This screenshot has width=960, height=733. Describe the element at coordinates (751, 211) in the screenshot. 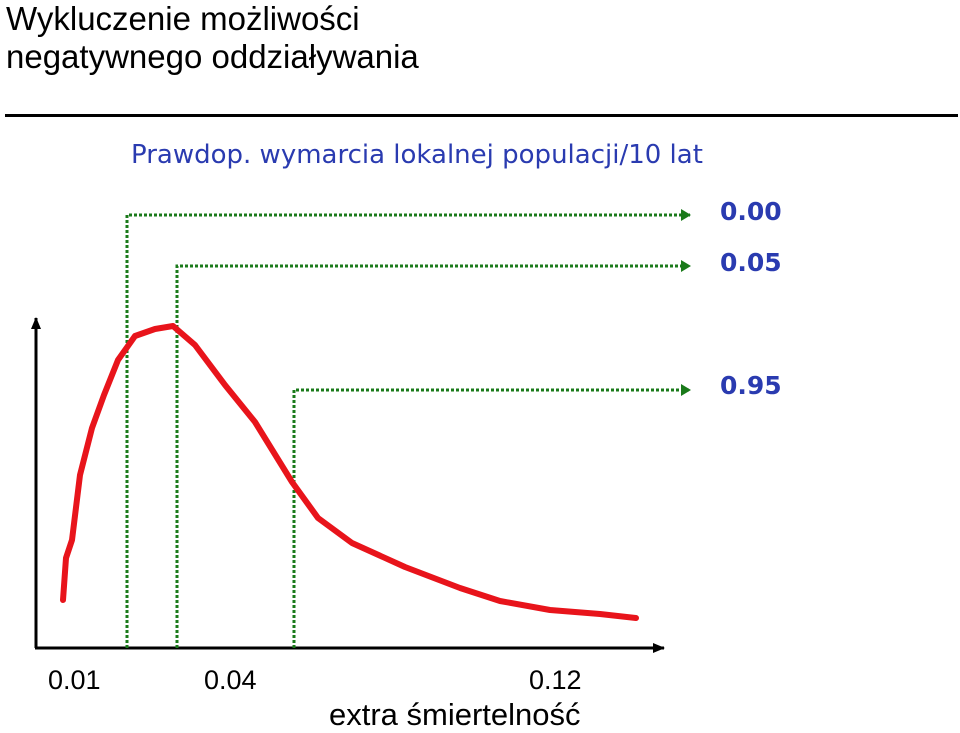

I see `prob-label-0: 0.00` at that location.